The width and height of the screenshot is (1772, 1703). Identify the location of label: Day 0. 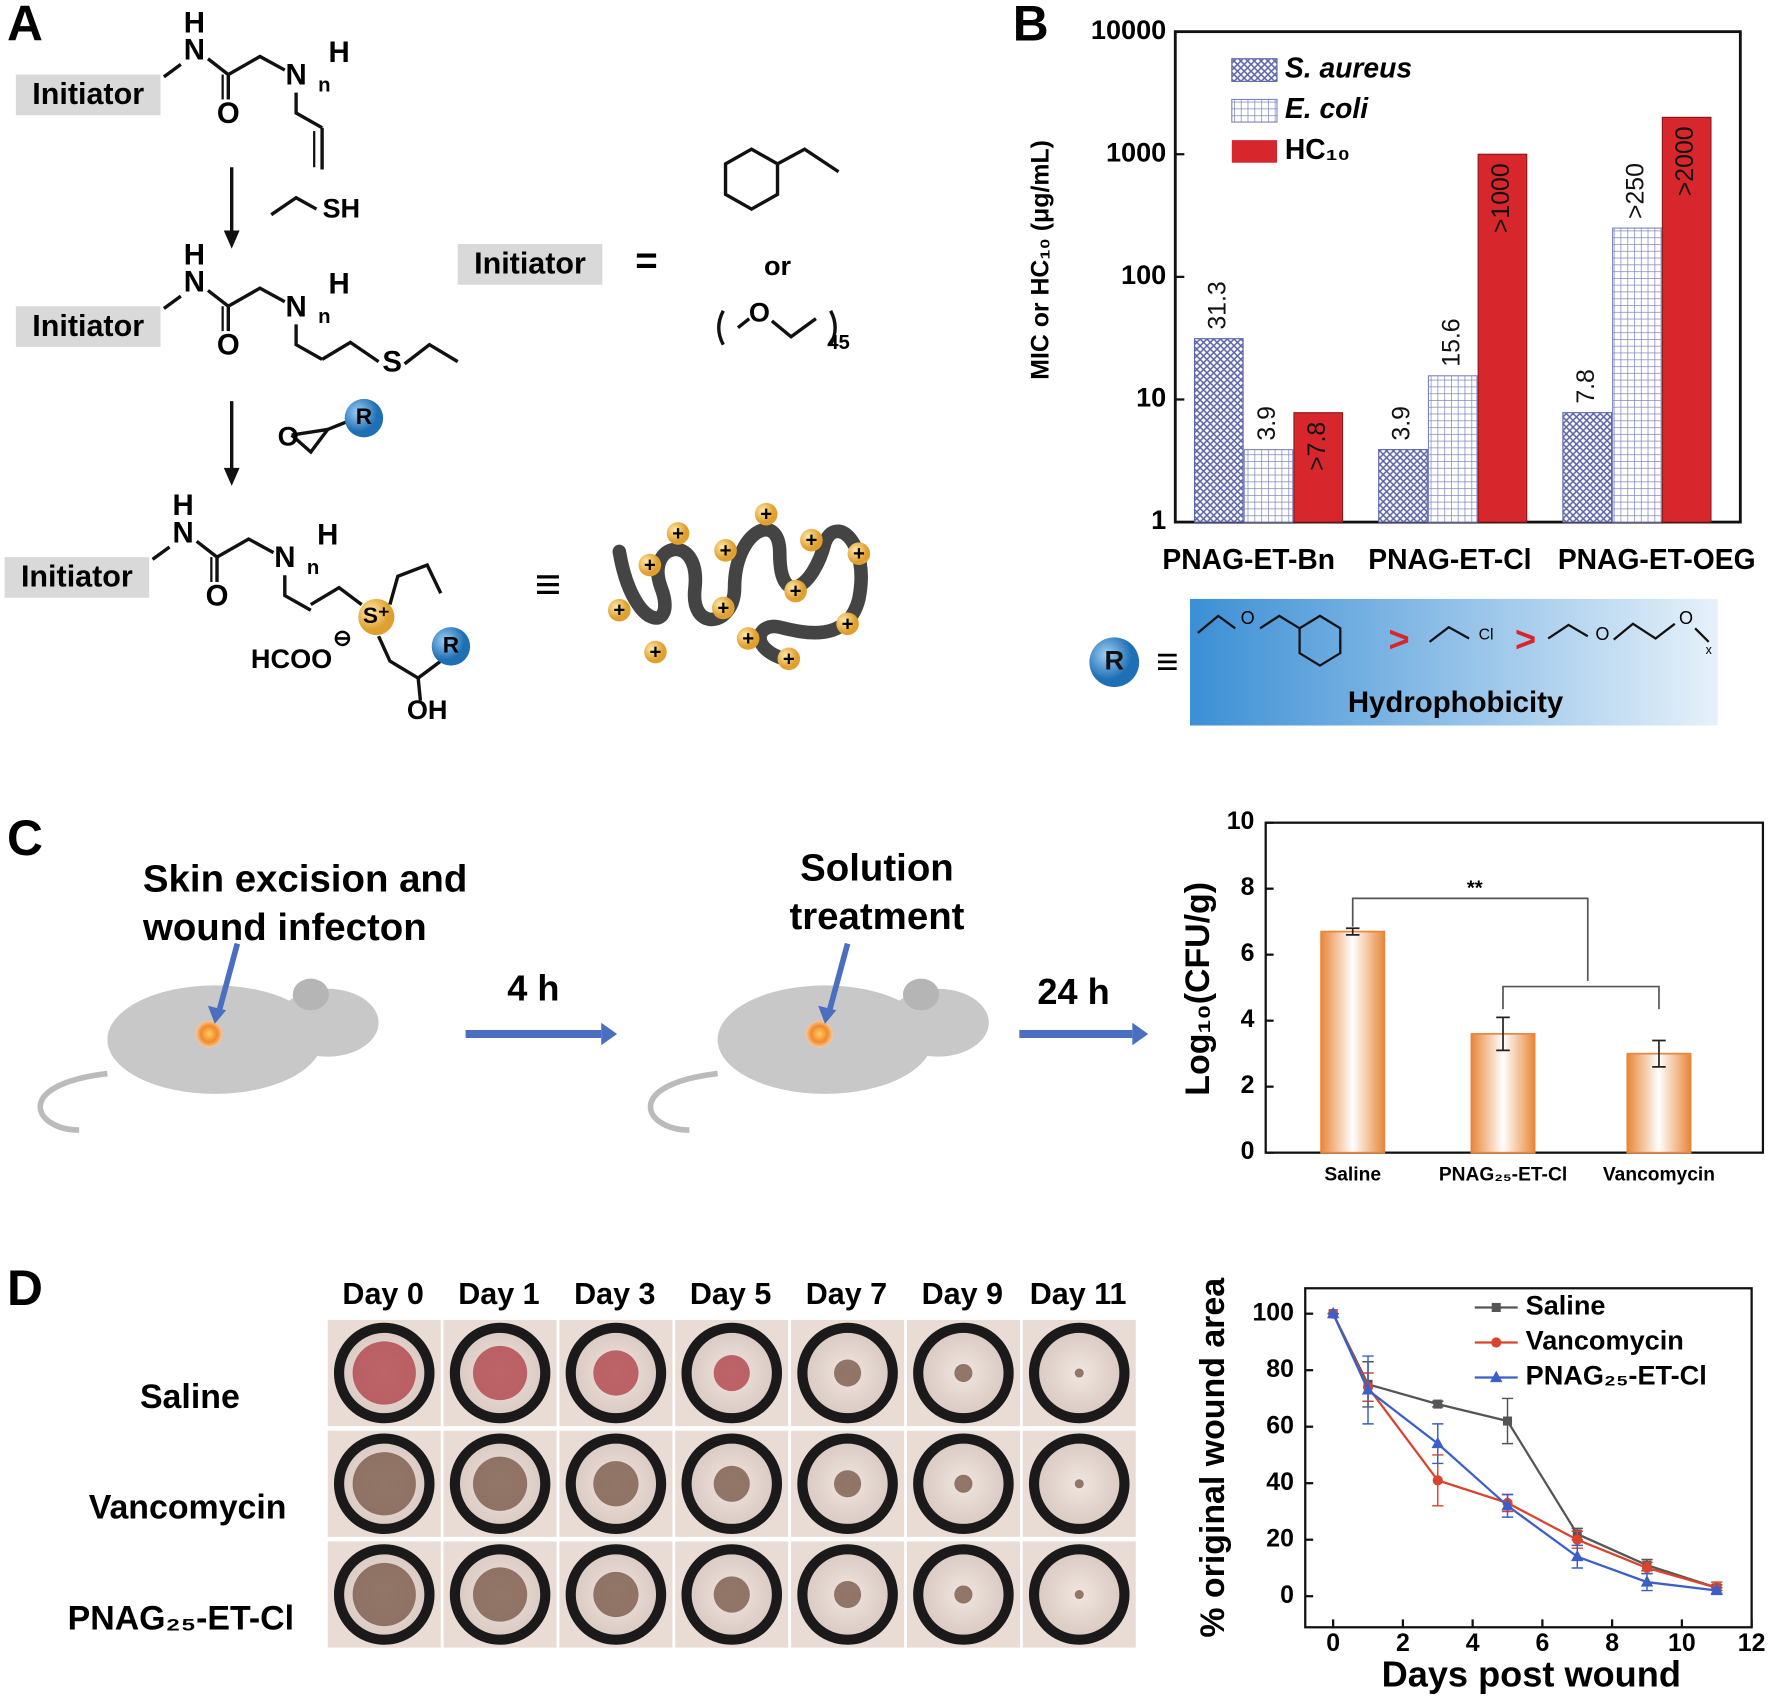
(382, 1294).